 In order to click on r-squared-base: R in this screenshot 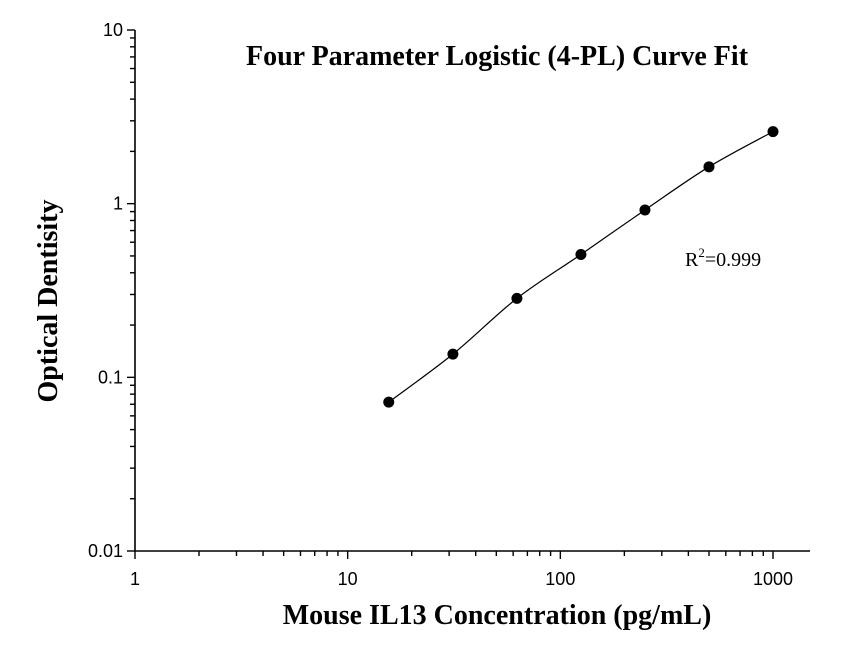, I will do `click(692, 260)`.